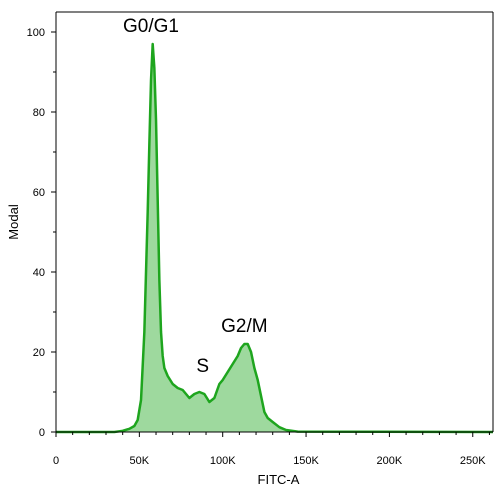  I want to click on x-tick-label: 150K, so click(306, 461).